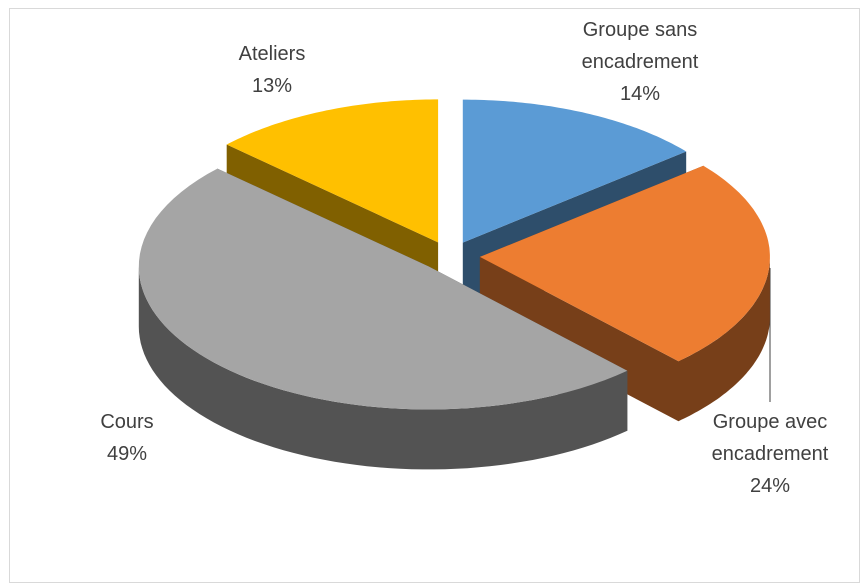  I want to click on label-name: Groupe sans encadrement, so click(640, 46).